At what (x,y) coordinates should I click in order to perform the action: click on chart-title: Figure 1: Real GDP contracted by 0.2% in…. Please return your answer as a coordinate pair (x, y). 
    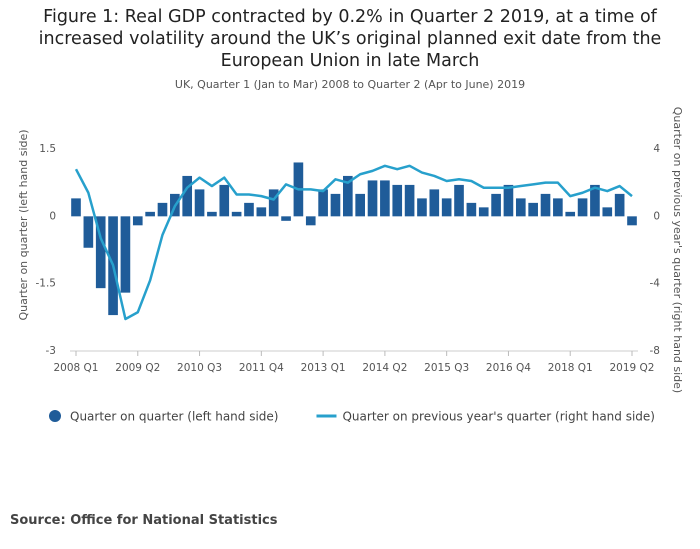
    Looking at the image, I should click on (350, 39).